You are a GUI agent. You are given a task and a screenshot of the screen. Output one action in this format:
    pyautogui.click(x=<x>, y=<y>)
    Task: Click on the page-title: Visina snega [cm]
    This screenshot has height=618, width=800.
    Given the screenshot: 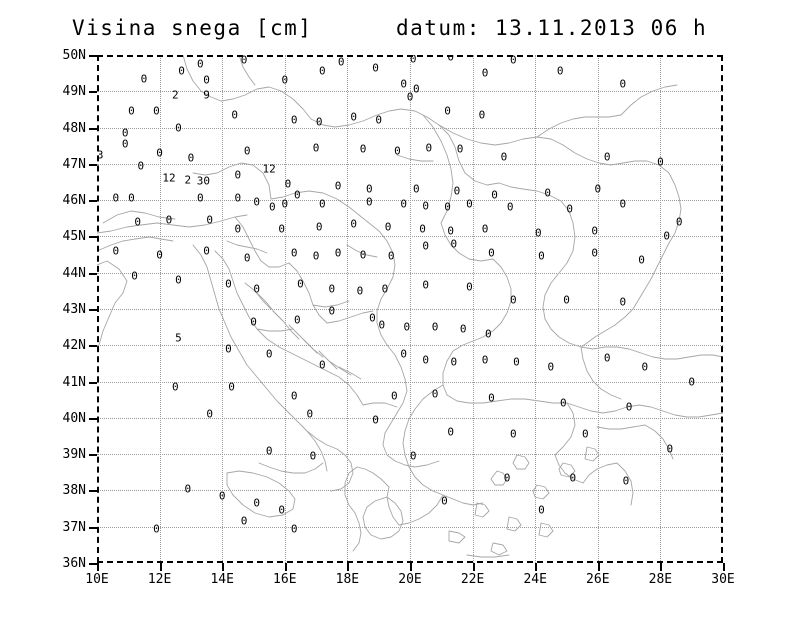 What is the action you would take?
    pyautogui.click(x=192, y=28)
    